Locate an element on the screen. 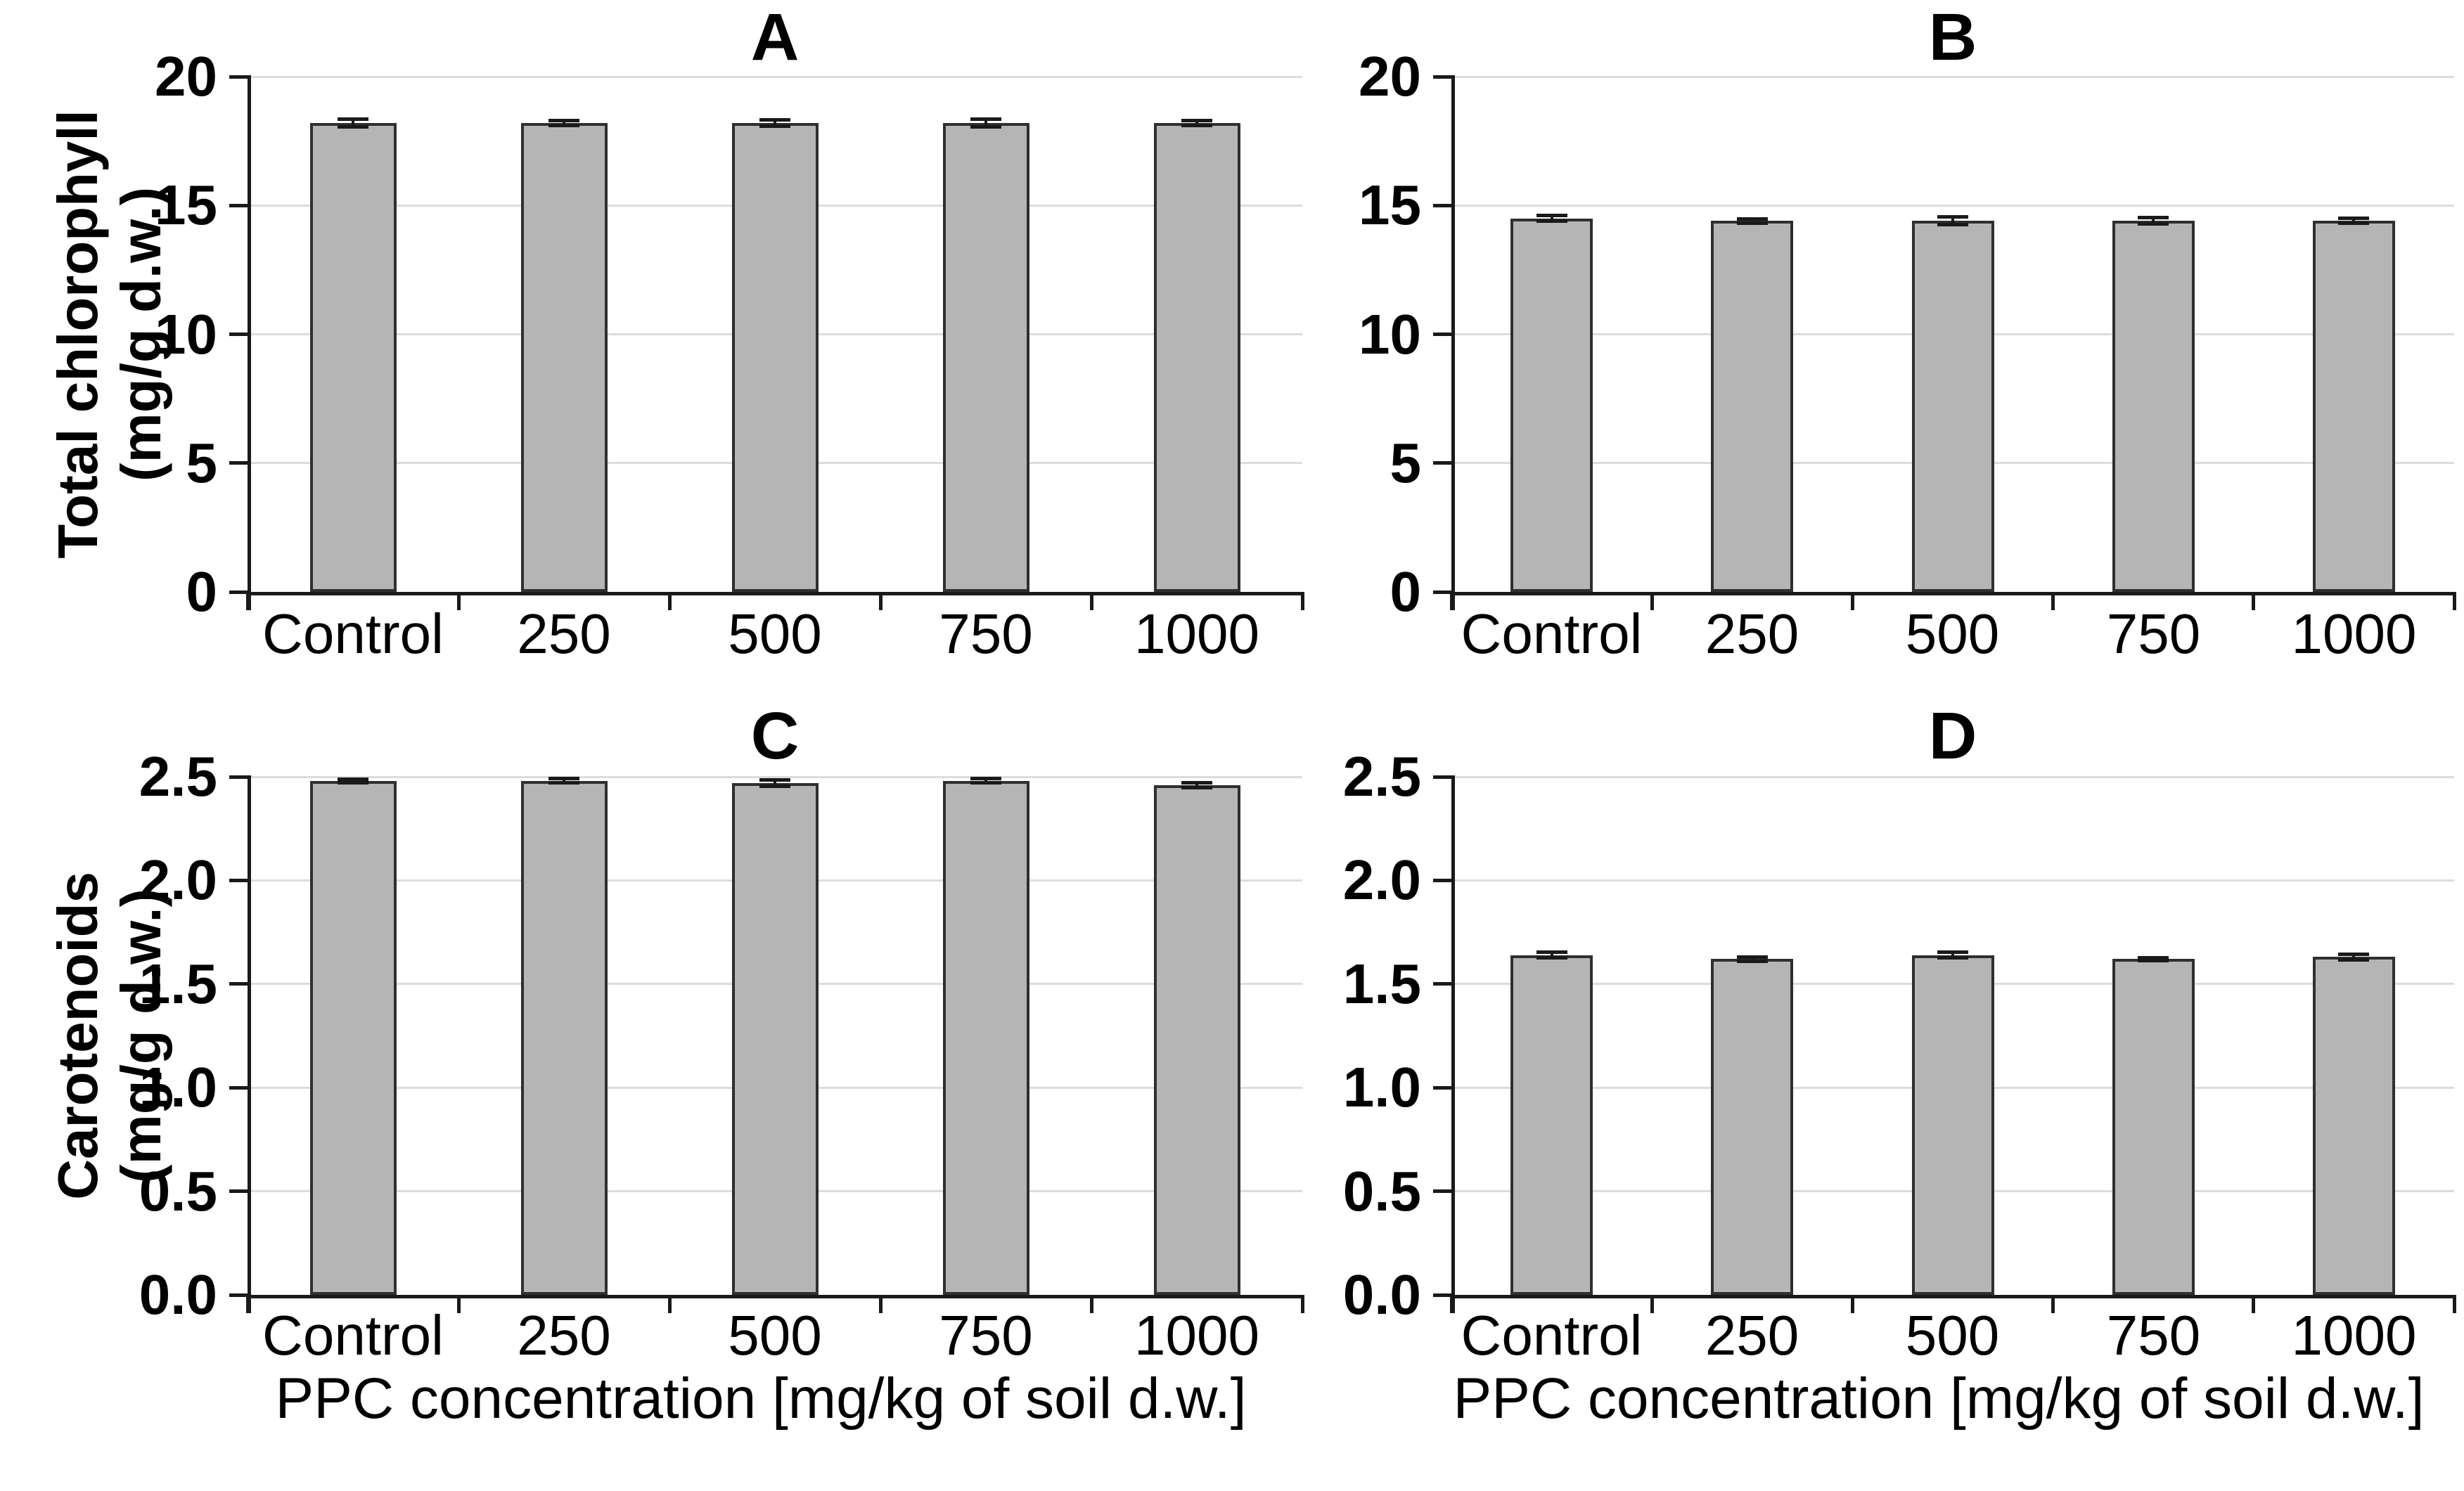  gridline-y20 is located at coordinates (776, 77).